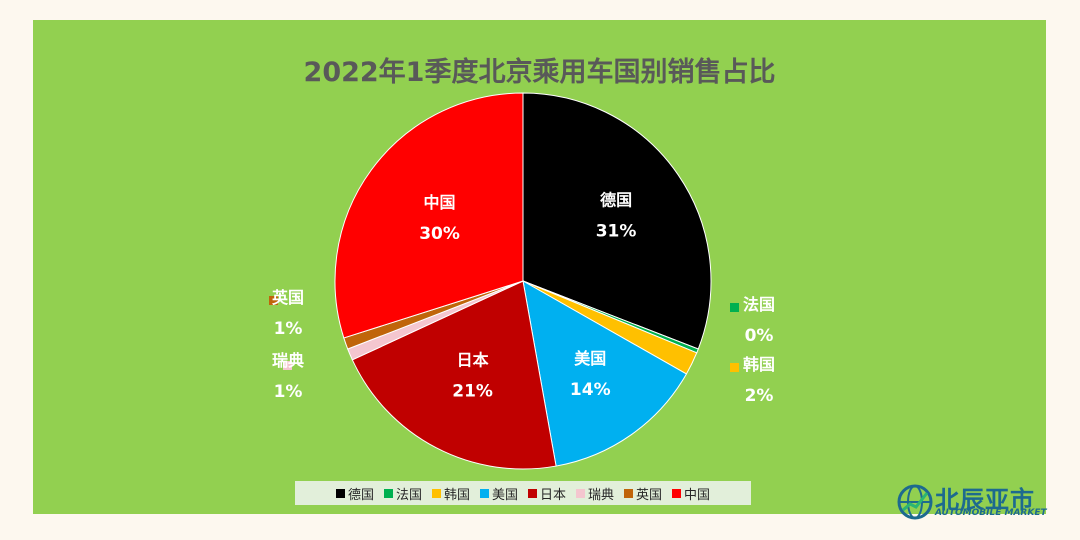 The width and height of the screenshot is (1080, 540). What do you see at coordinates (408, 495) in the screenshot?
I see `legend-label: 法国` at bounding box center [408, 495].